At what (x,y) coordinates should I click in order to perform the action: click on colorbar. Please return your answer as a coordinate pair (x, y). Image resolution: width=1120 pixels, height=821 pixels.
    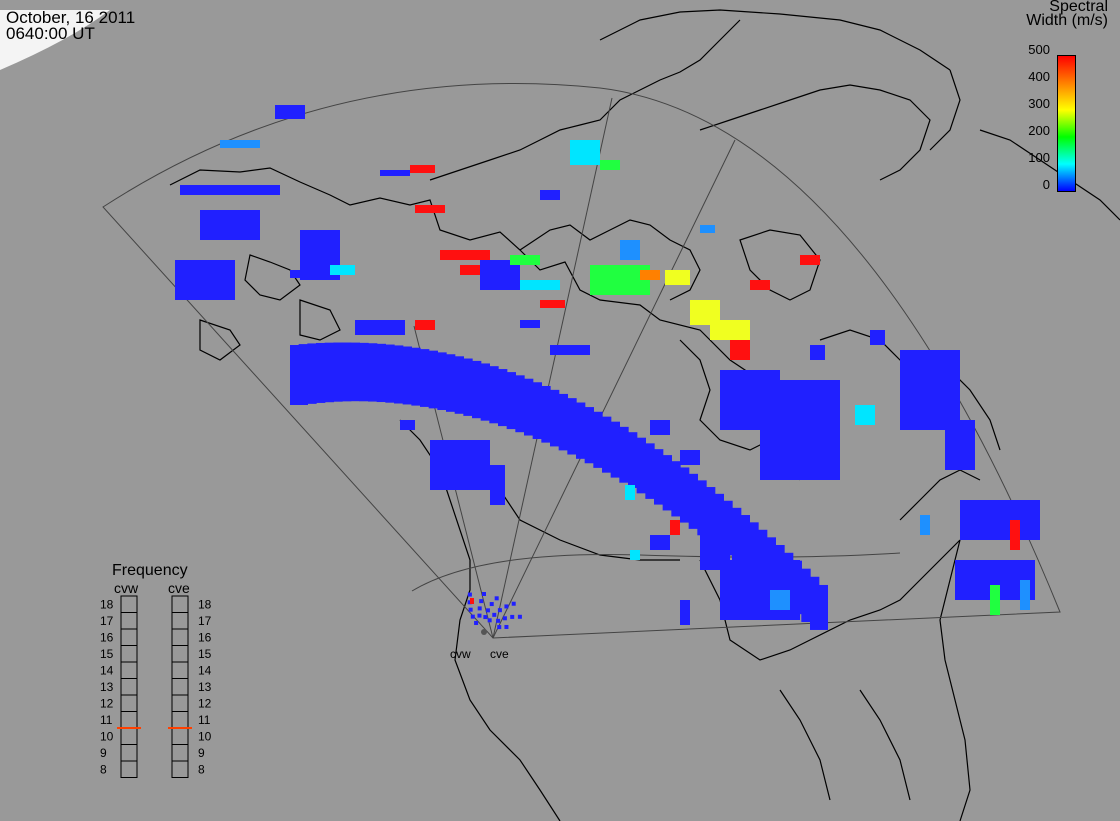
    Looking at the image, I should click on (1066, 123).